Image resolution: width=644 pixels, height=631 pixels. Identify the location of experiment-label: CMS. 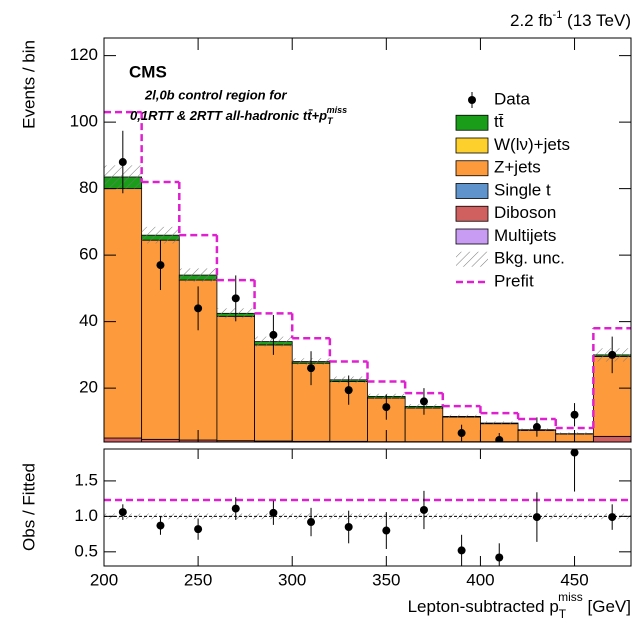
(148, 71).